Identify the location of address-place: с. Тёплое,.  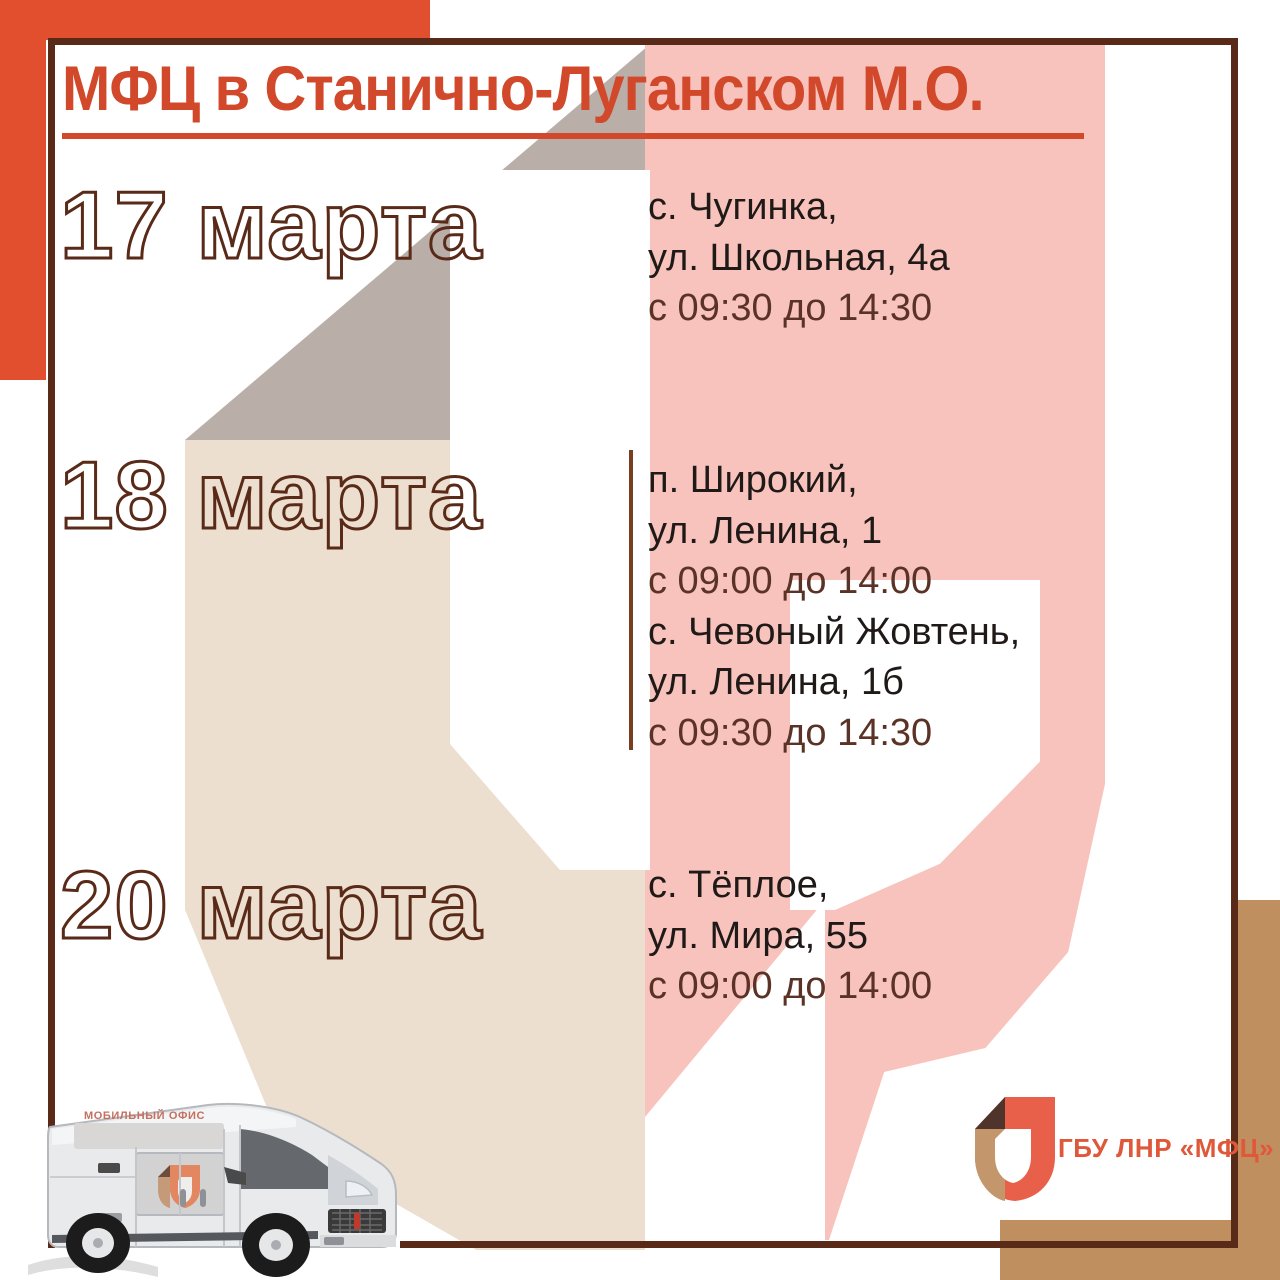
(738, 885).